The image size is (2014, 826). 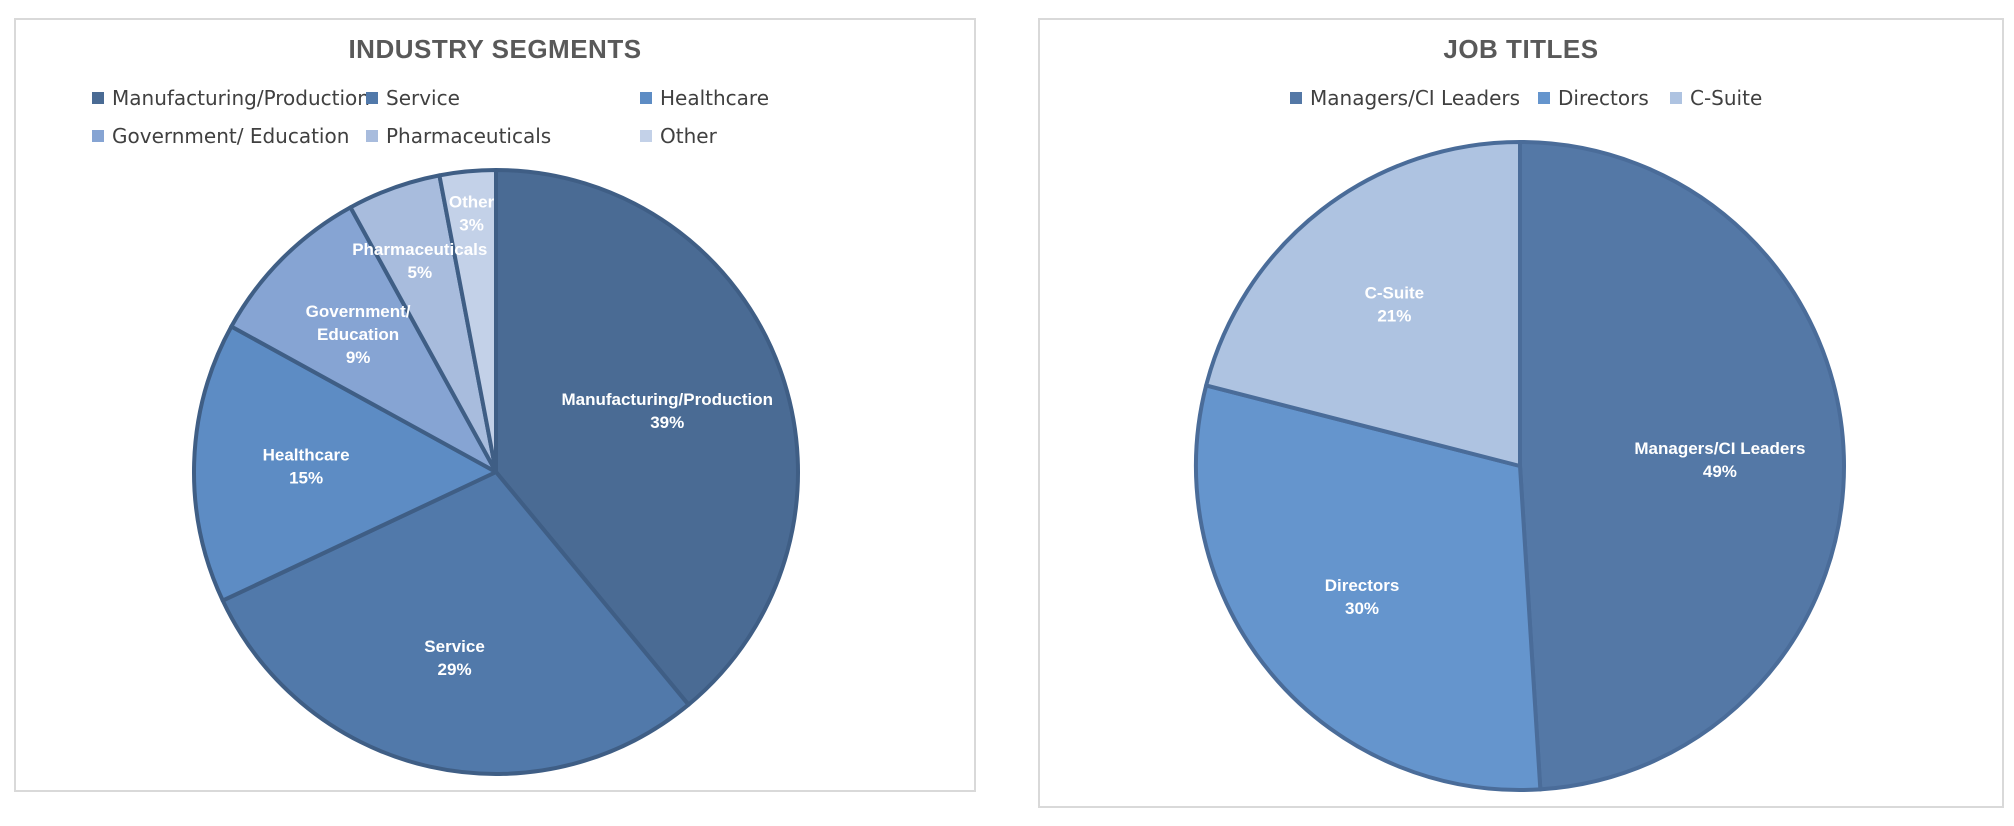 I want to click on pie-slice-c-suite, so click(x=1363, y=304).